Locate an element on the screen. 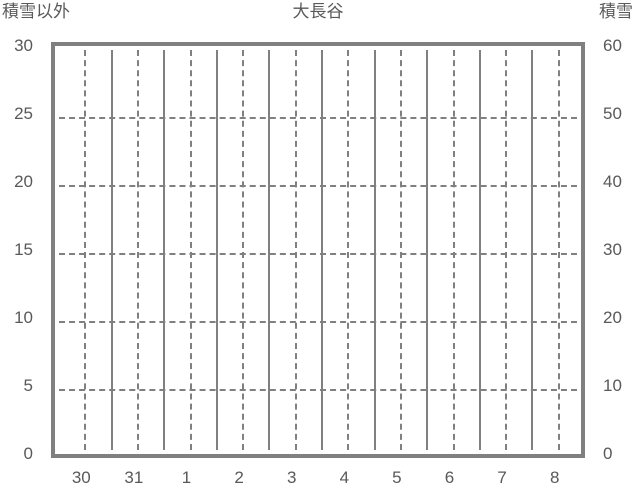 This screenshot has width=636, height=501. x-axis-tick-label: 31 is located at coordinates (134, 477).